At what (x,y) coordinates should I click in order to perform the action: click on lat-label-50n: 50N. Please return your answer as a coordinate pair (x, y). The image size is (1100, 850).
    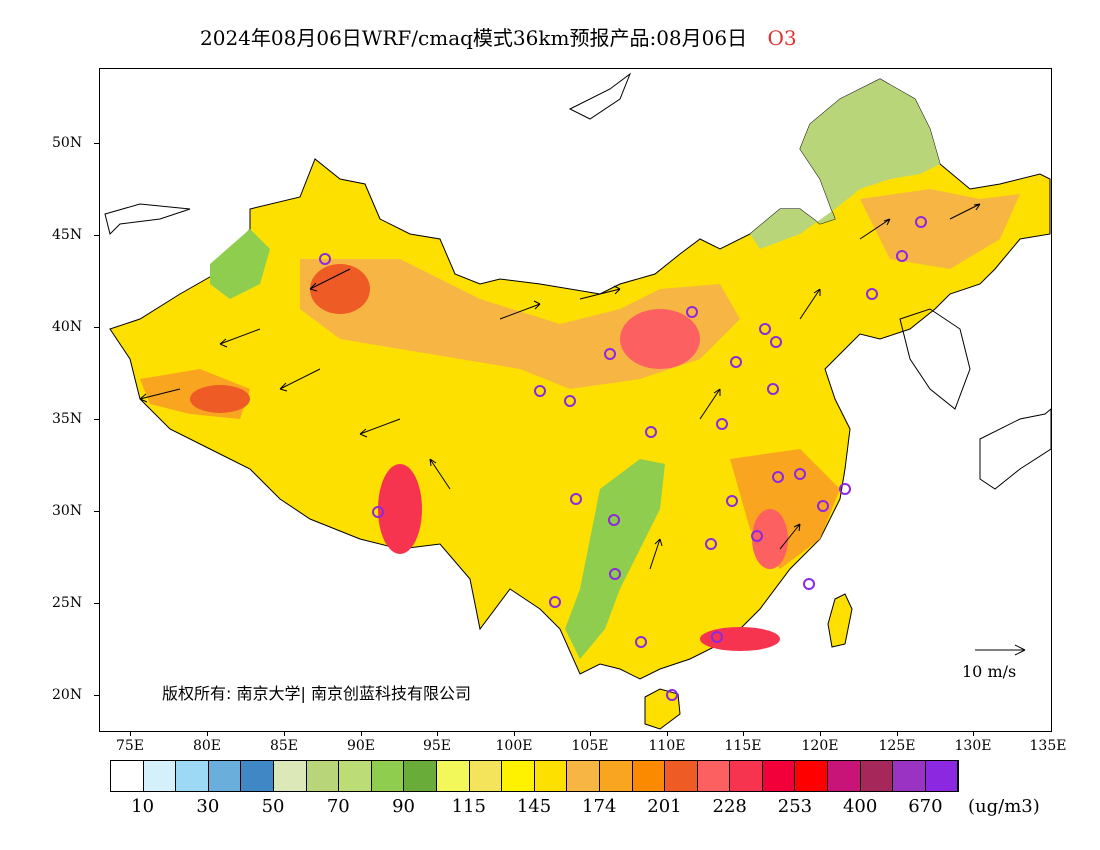
    Looking at the image, I should click on (67, 143).